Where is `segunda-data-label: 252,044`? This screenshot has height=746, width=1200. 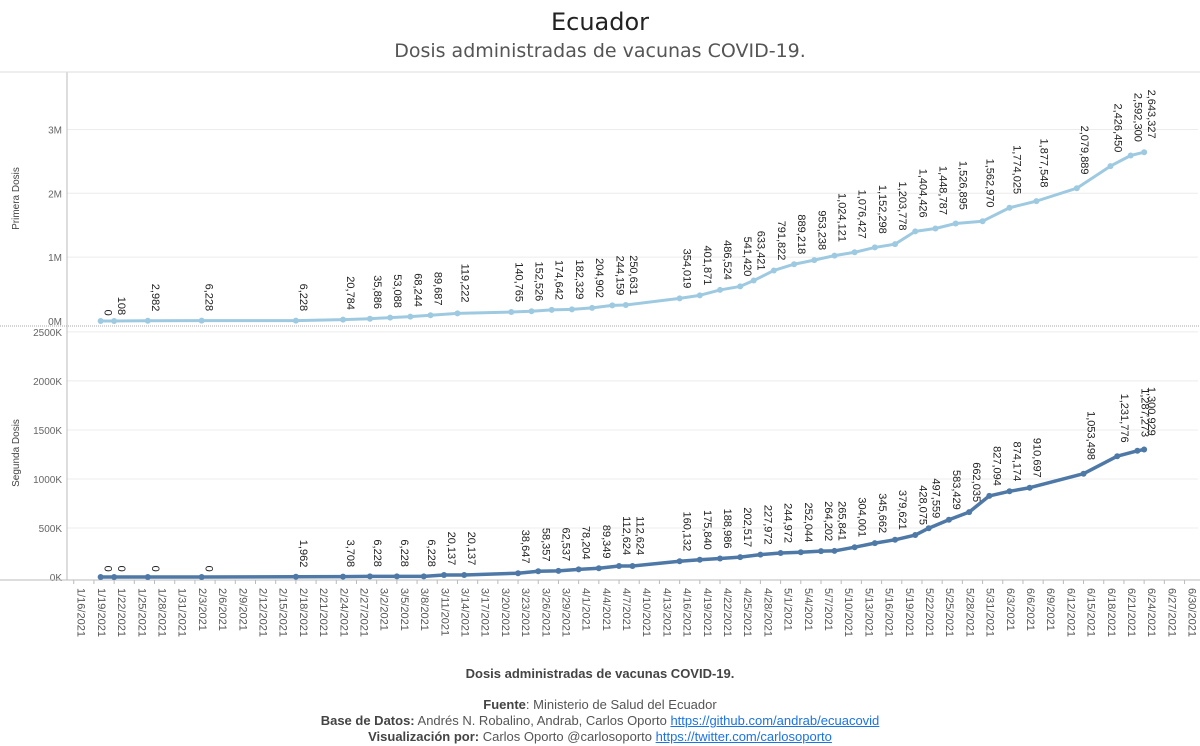 segunda-data-label: 252,044 is located at coordinates (808, 522).